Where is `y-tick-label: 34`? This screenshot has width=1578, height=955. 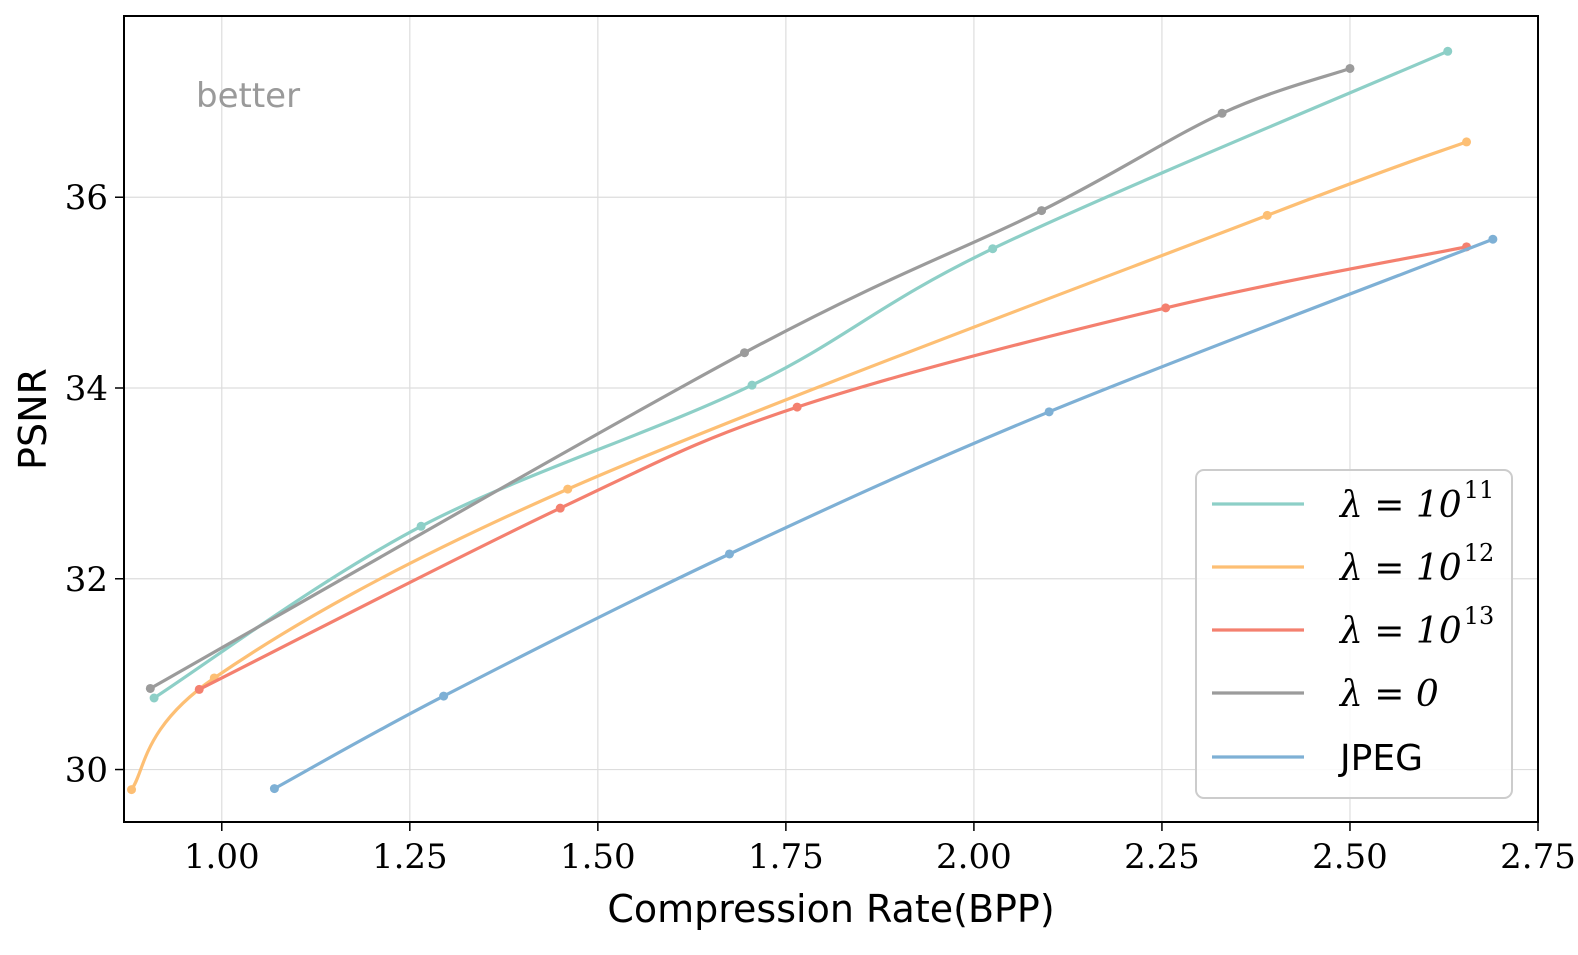 y-tick-label: 34 is located at coordinates (86, 389).